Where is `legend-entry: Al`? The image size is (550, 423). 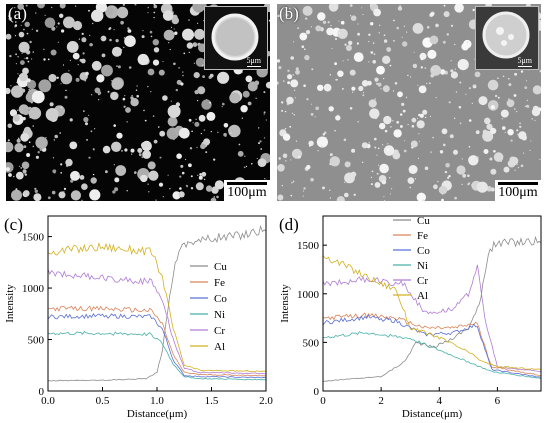
legend-entry: Al is located at coordinates (219, 347).